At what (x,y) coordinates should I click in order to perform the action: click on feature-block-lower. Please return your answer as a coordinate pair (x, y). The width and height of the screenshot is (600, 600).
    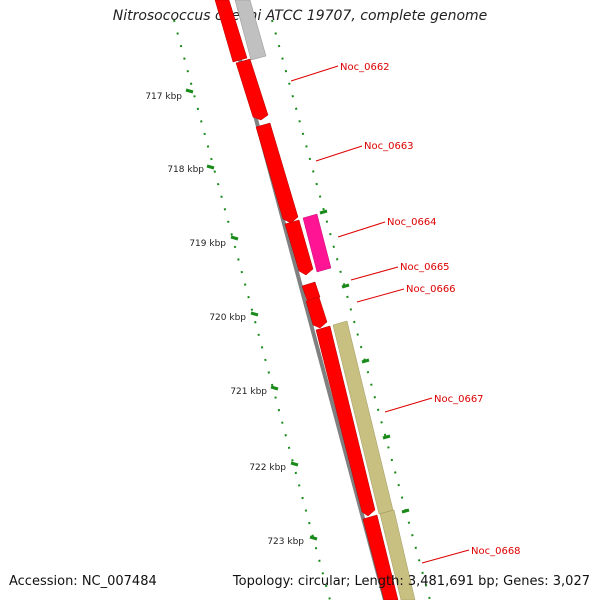
    Looking at the image, I should click on (397, 554).